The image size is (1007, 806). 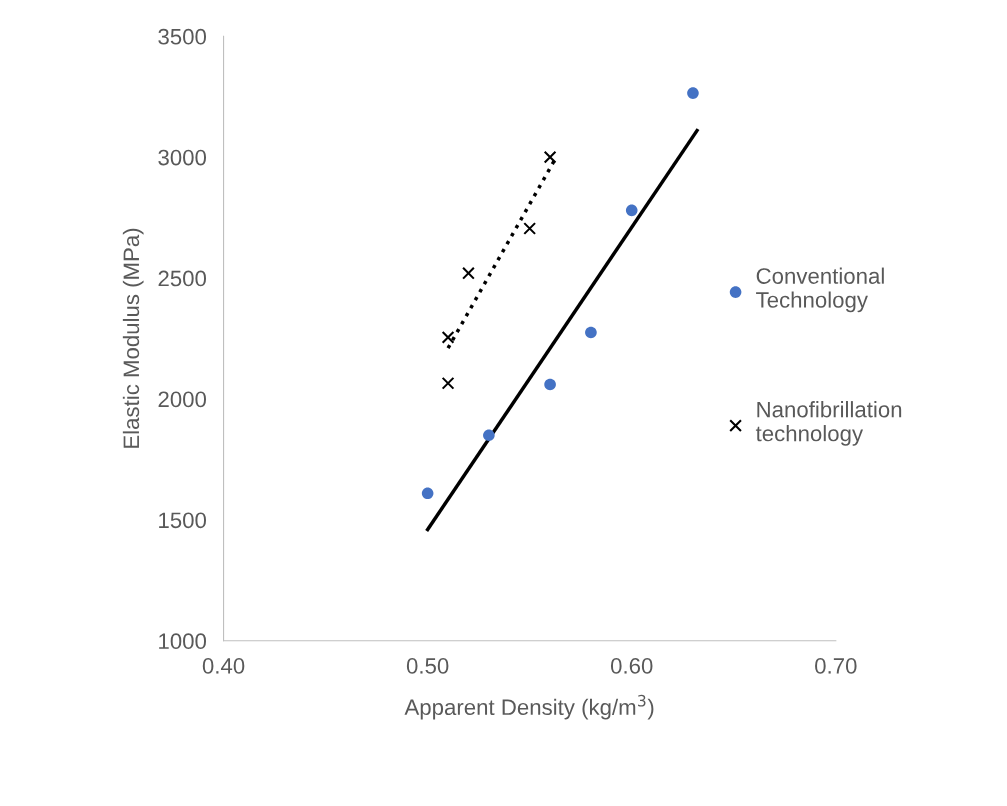 What do you see at coordinates (223, 666) in the screenshot?
I see `x-tick-label: 0.40` at bounding box center [223, 666].